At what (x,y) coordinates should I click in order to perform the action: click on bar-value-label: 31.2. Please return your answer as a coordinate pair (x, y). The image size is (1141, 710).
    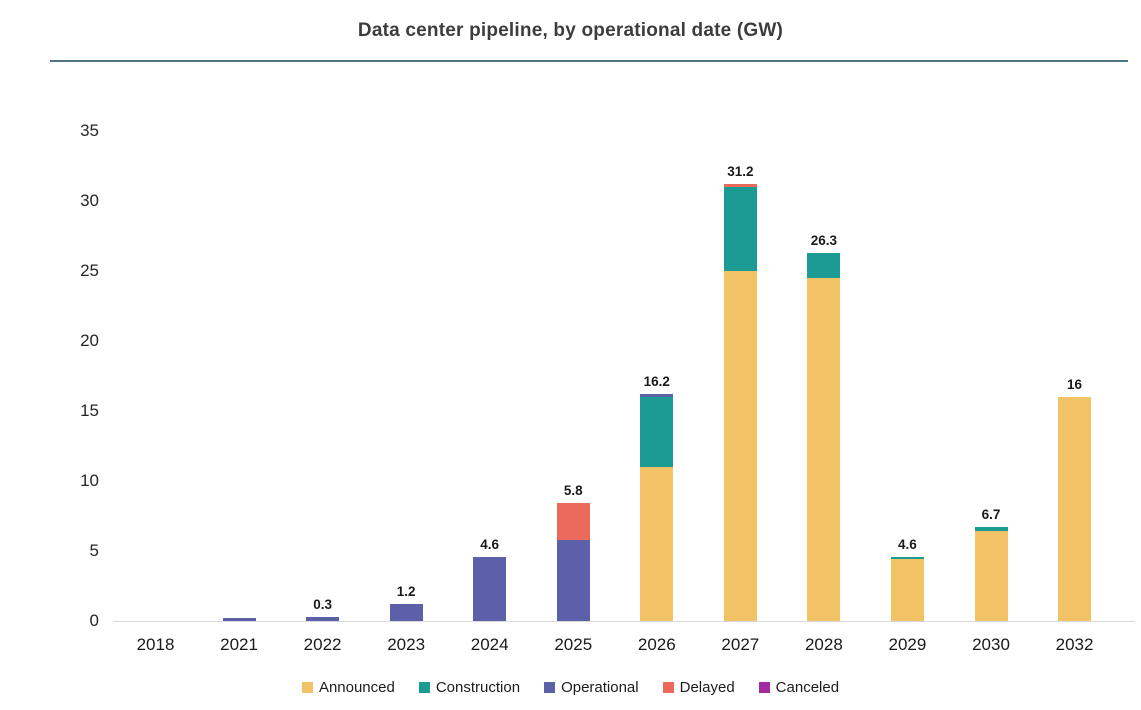
    Looking at the image, I should click on (740, 172).